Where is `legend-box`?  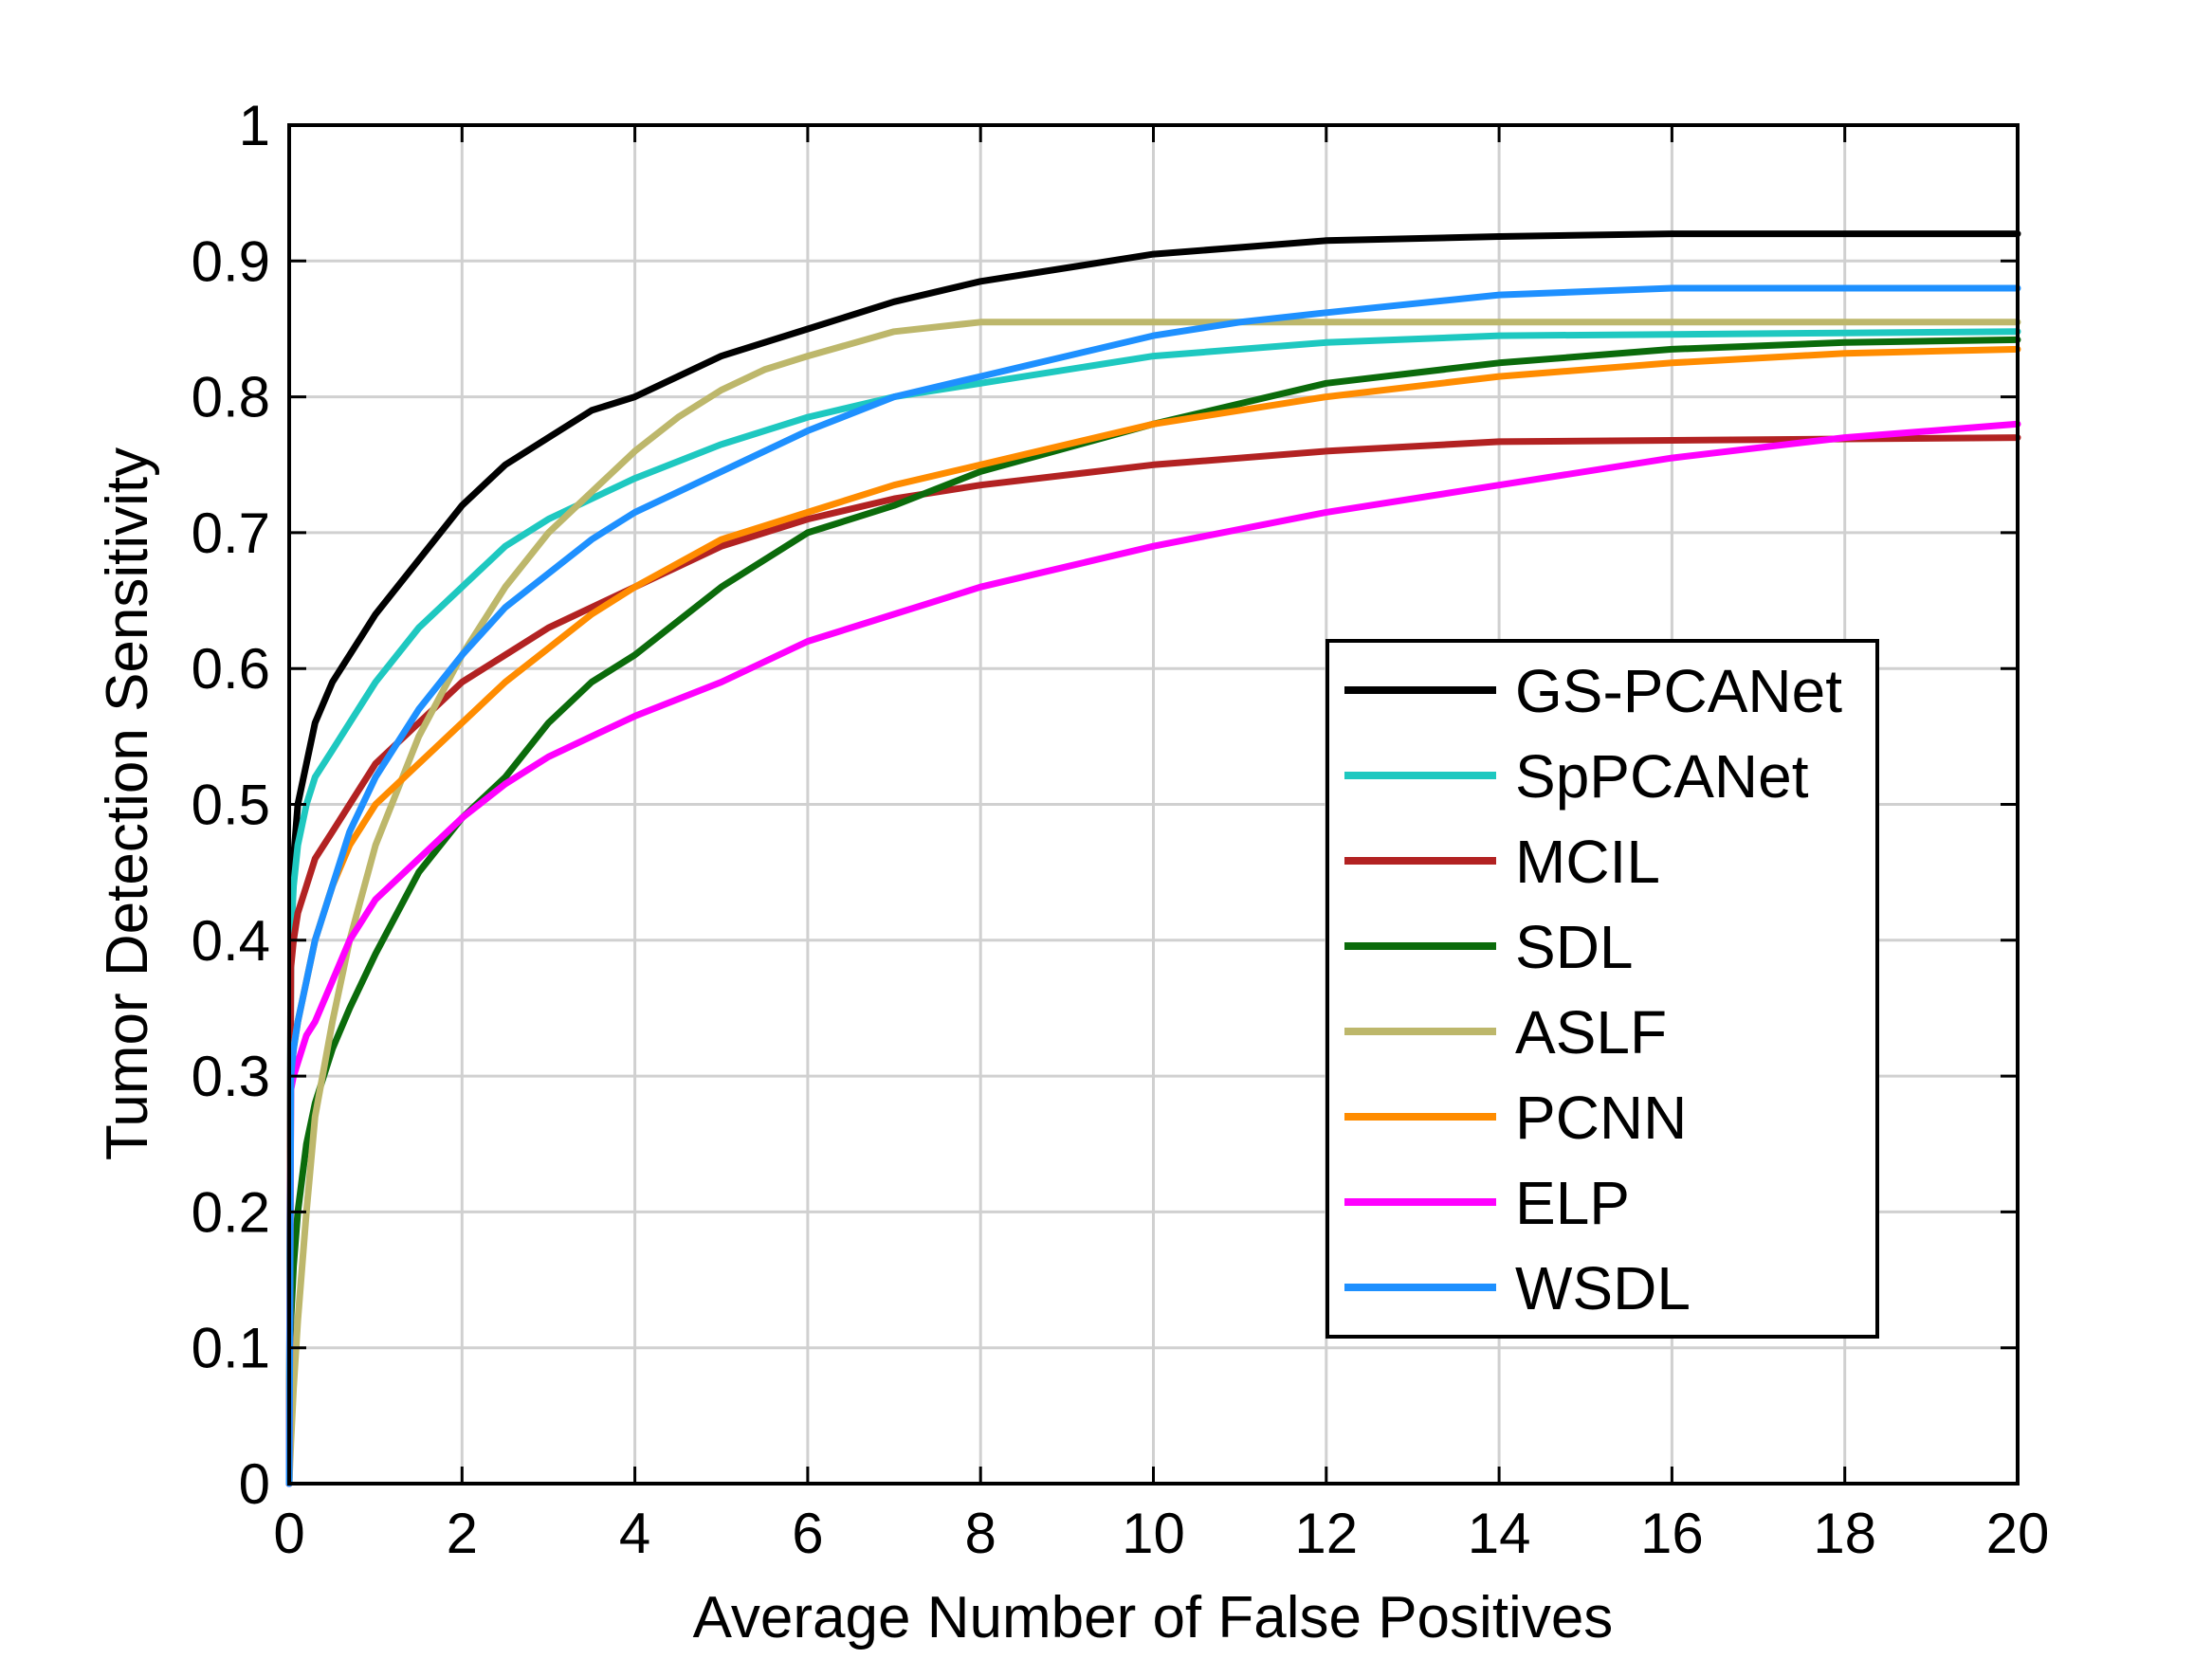
legend-box is located at coordinates (1602, 989).